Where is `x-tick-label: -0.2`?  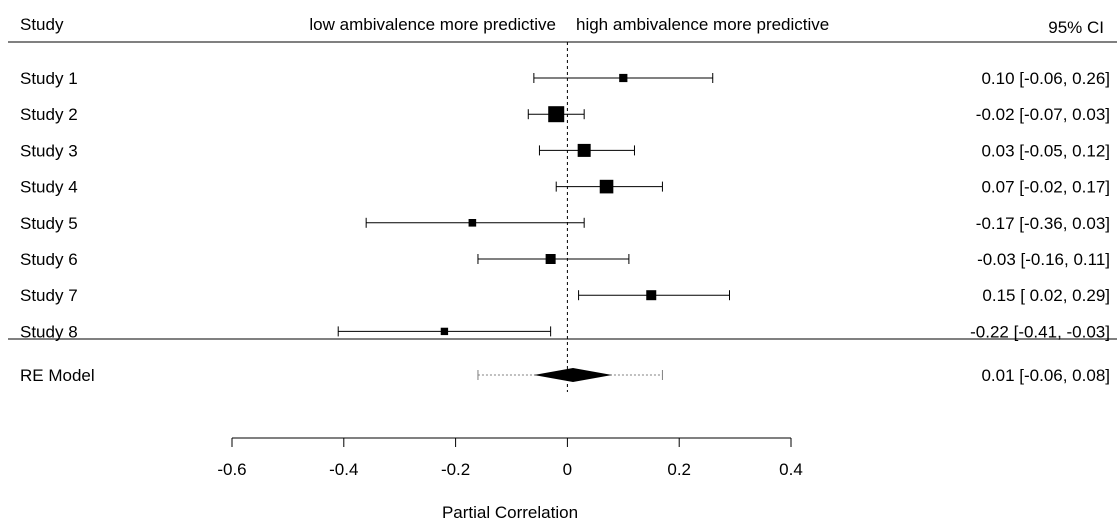
x-tick-label: -0.2 is located at coordinates (455, 469).